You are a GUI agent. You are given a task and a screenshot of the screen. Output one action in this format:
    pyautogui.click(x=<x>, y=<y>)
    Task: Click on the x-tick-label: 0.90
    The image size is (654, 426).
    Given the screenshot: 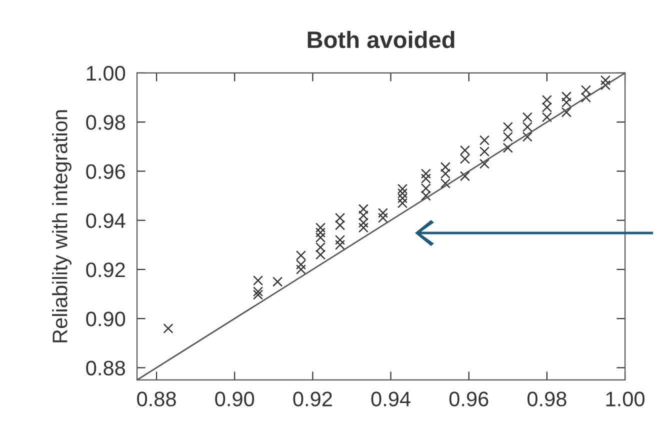 What is the action you would take?
    pyautogui.click(x=234, y=399)
    